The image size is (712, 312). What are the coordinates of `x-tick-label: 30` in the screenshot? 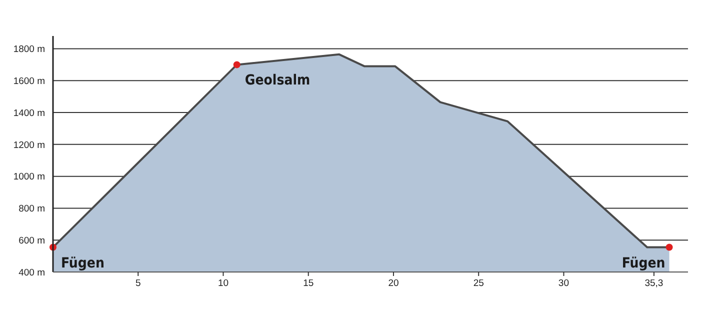 It's located at (564, 283).